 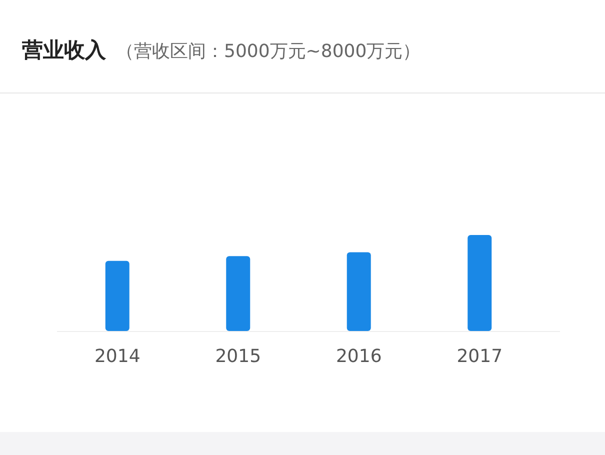 I want to click on x-tick-label: 2015, so click(x=238, y=356).